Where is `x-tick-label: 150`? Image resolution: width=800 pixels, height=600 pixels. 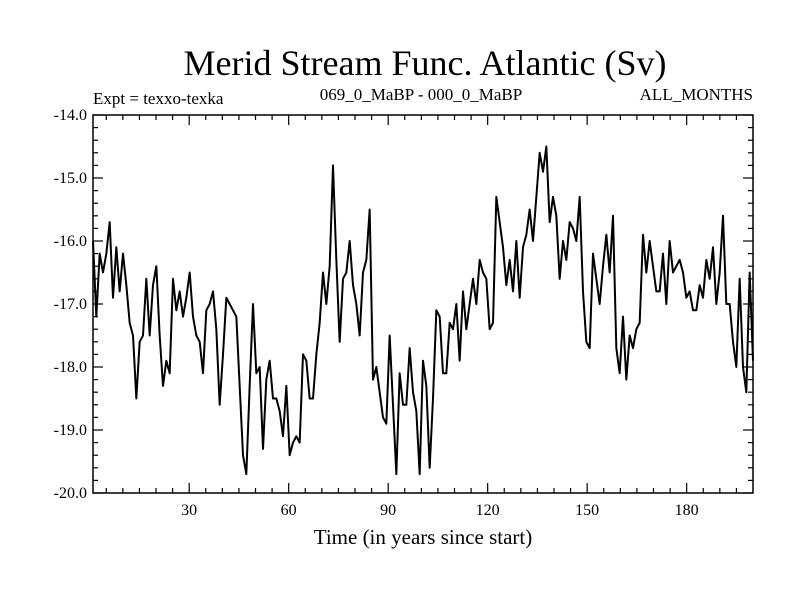
x-tick-label: 150 is located at coordinates (587, 510).